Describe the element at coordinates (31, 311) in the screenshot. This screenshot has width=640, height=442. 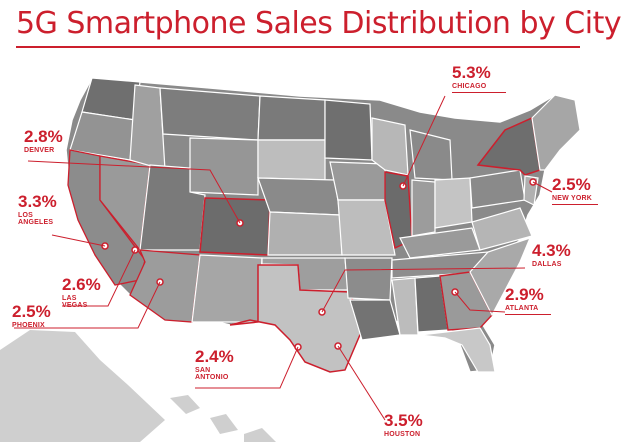
I see `pct-phoenix: 2.5%` at that location.